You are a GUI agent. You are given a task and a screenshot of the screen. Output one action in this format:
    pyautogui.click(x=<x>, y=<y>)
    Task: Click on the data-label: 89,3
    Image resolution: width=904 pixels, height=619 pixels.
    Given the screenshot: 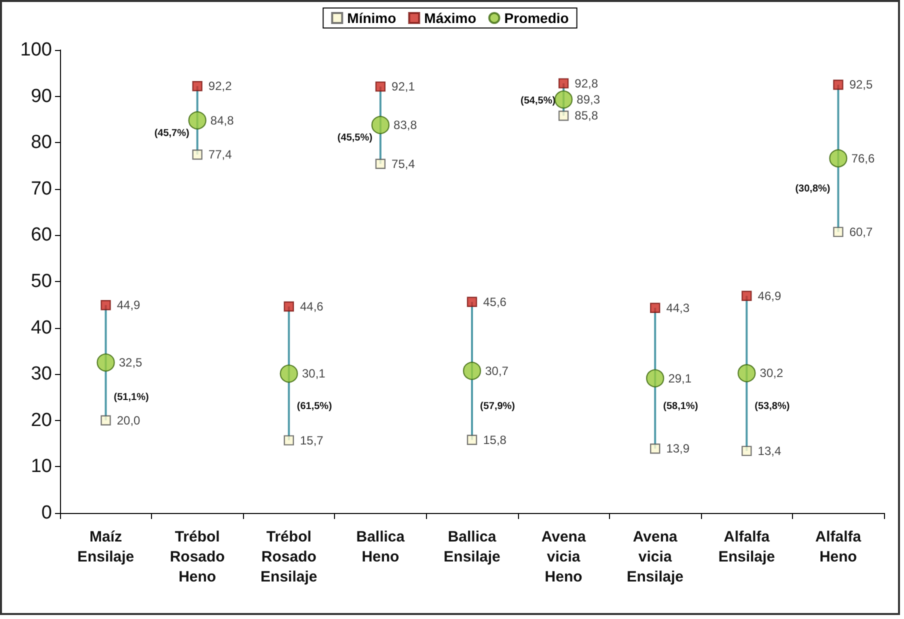 What is the action you would take?
    pyautogui.click(x=588, y=99)
    